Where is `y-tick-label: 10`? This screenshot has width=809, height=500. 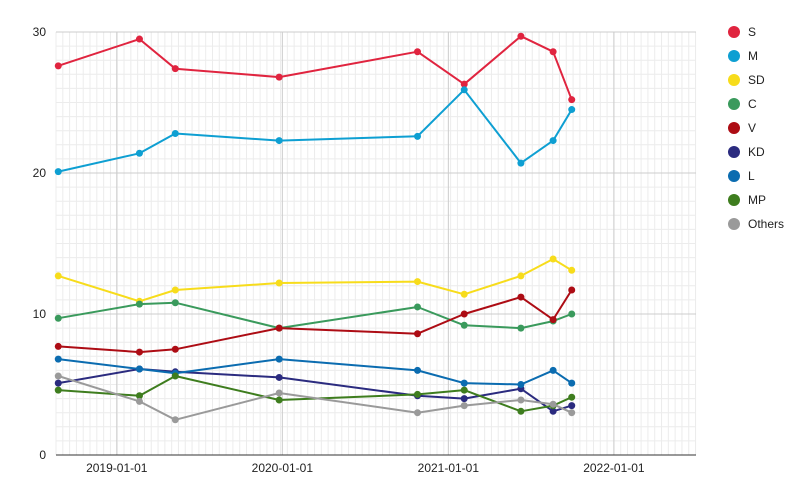 y-tick-label: 10 is located at coordinates (40, 314).